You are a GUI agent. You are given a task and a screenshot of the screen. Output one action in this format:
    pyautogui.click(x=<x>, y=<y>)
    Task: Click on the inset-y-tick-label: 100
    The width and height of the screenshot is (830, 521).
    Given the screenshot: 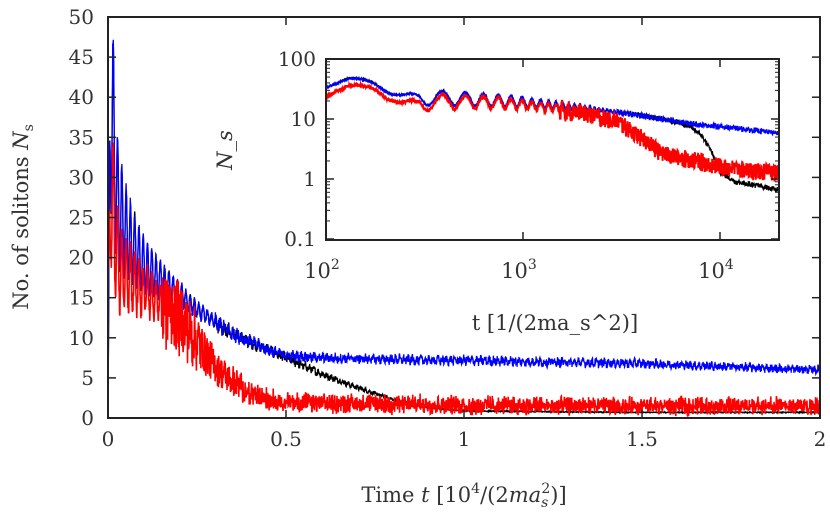 What is the action you would take?
    pyautogui.click(x=297, y=59)
    